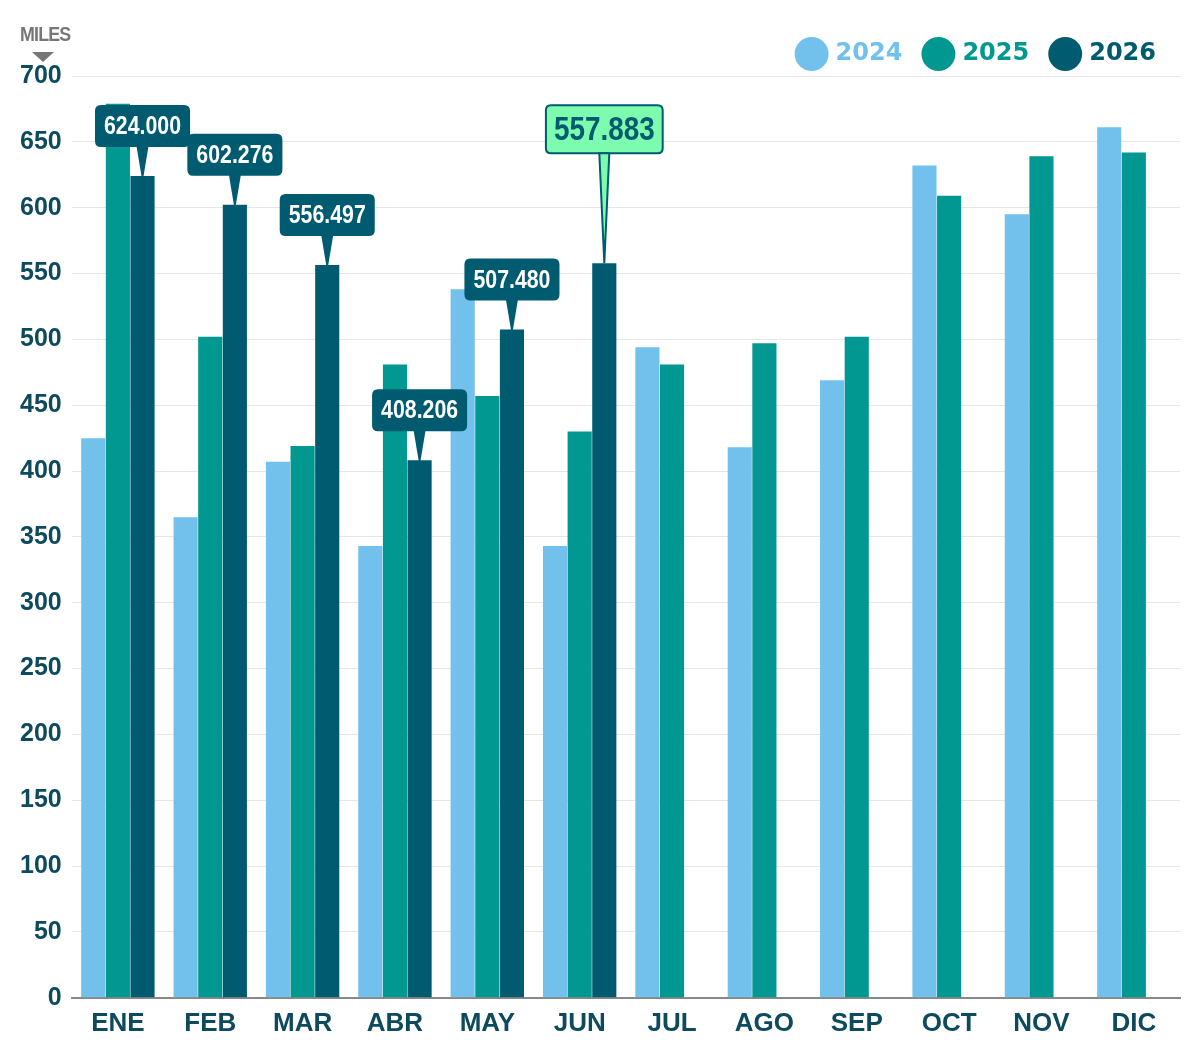 The image size is (1200, 1059). What do you see at coordinates (1134, 1021) in the screenshot?
I see `x-tick-label: DIC` at bounding box center [1134, 1021].